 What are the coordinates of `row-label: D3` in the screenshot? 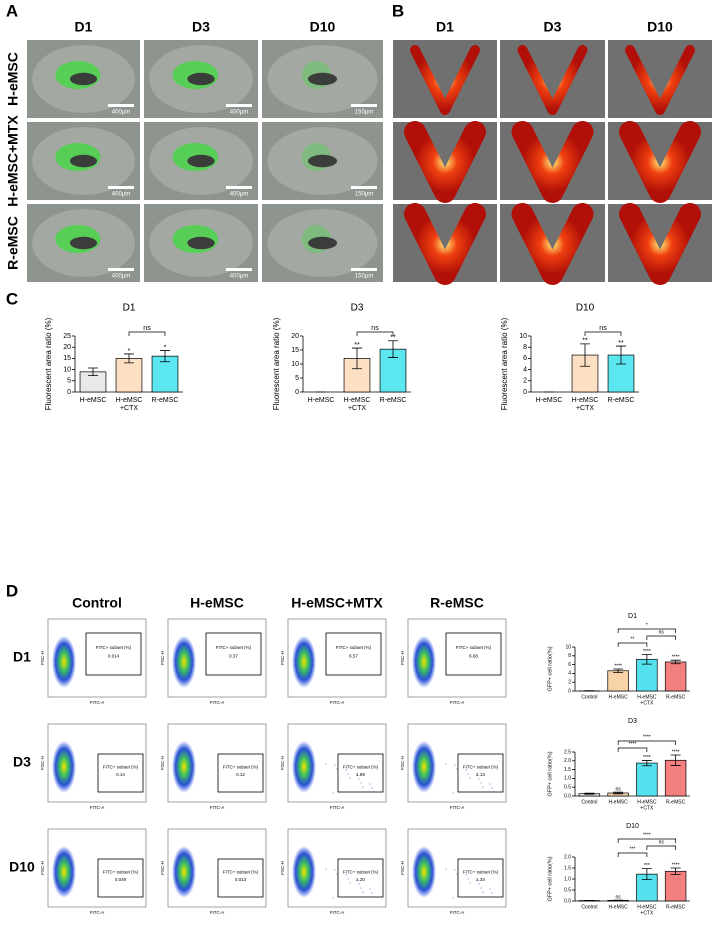 It's located at (22, 762).